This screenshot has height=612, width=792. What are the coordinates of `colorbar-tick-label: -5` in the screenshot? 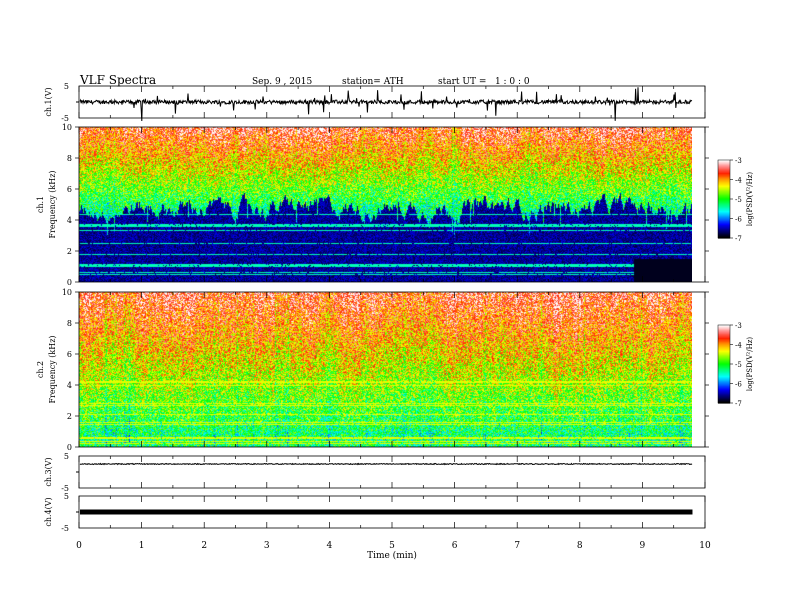 It's located at (738, 200).